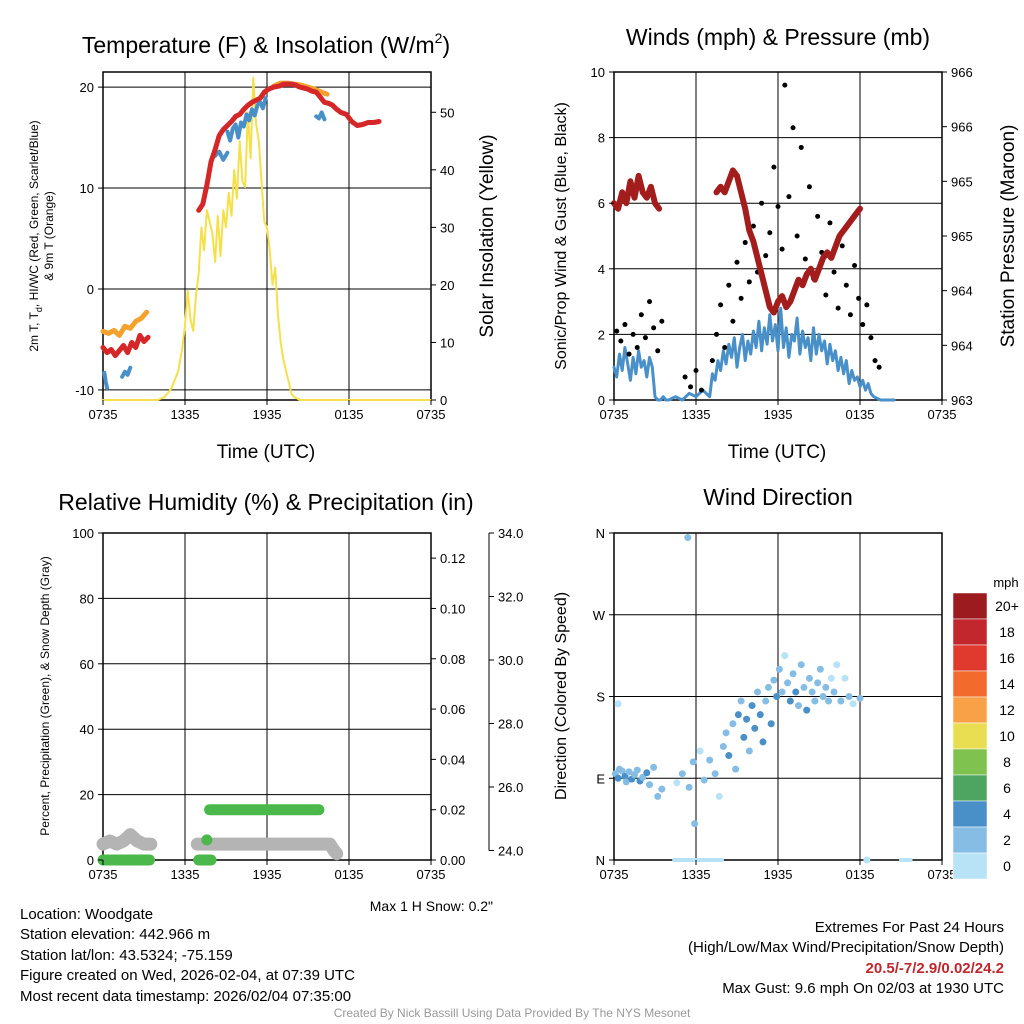  What do you see at coordinates (1007, 606) in the screenshot?
I see `legend-label: 20+` at bounding box center [1007, 606].